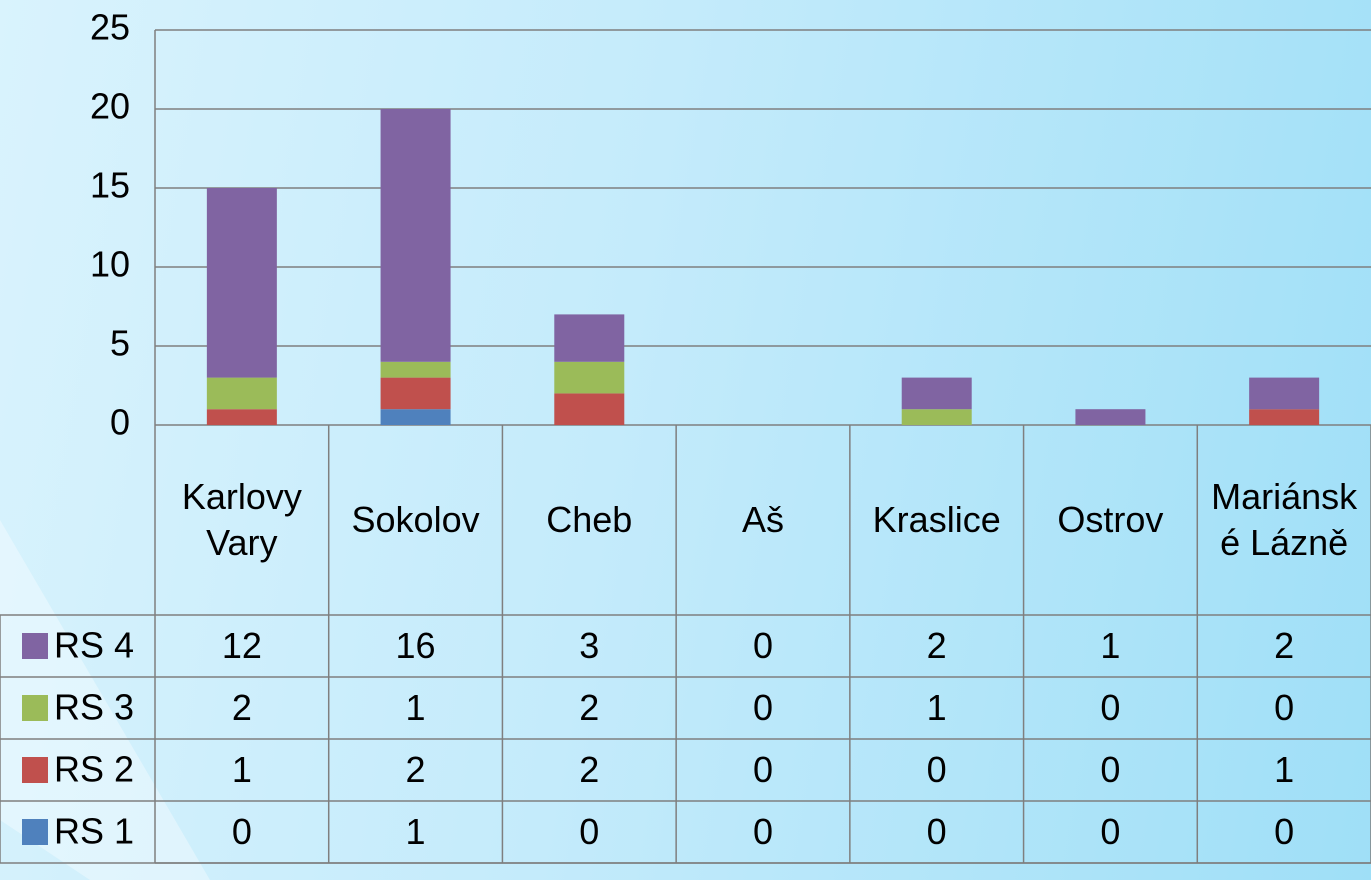 The image size is (1371, 880). I want to click on table-value: 3, so click(589, 645).